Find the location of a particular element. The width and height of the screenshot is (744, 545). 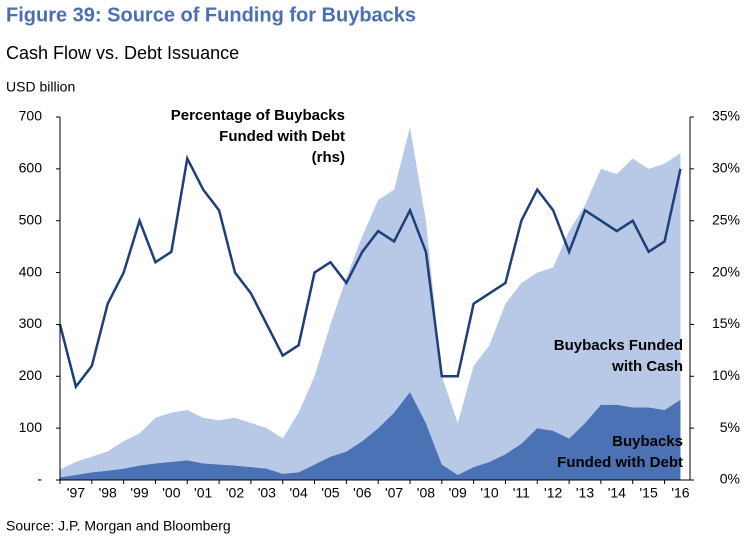

x-tick-label: '10 is located at coordinates (489, 493).